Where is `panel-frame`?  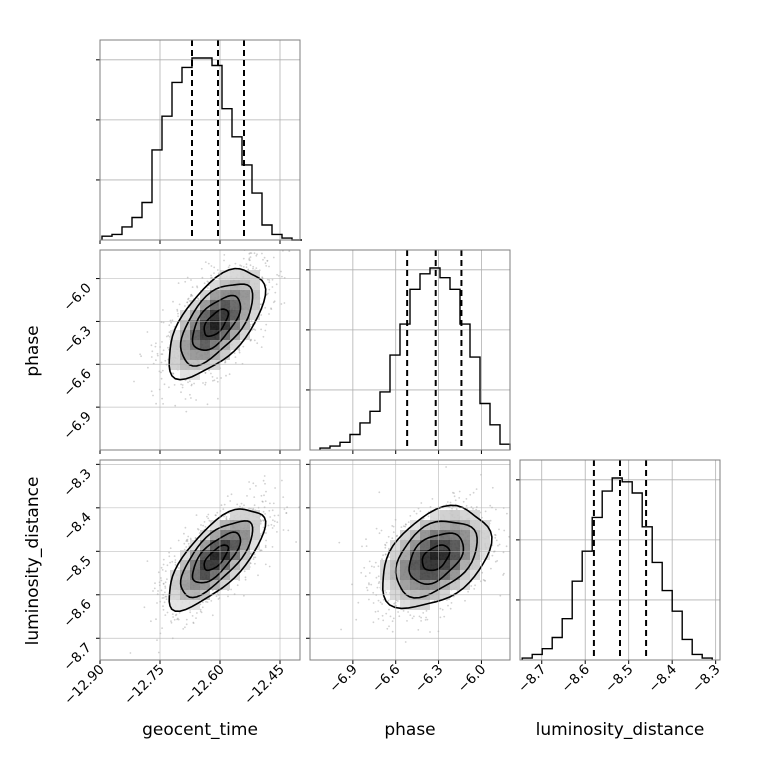
panel-frame is located at coordinates (200, 350).